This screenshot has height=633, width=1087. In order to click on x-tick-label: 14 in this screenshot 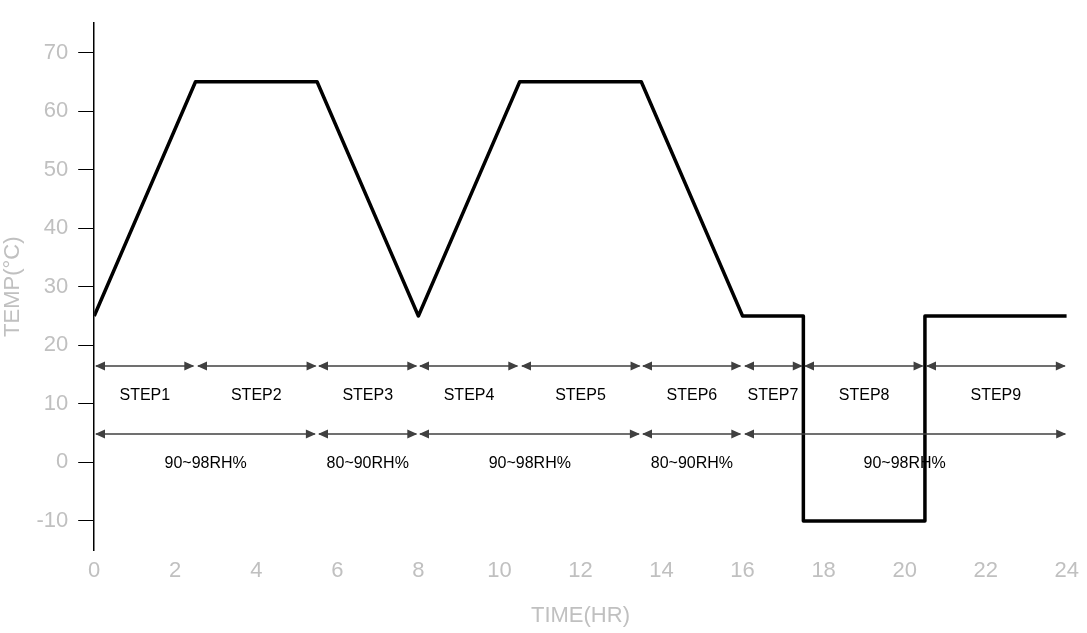, I will do `click(661, 570)`.